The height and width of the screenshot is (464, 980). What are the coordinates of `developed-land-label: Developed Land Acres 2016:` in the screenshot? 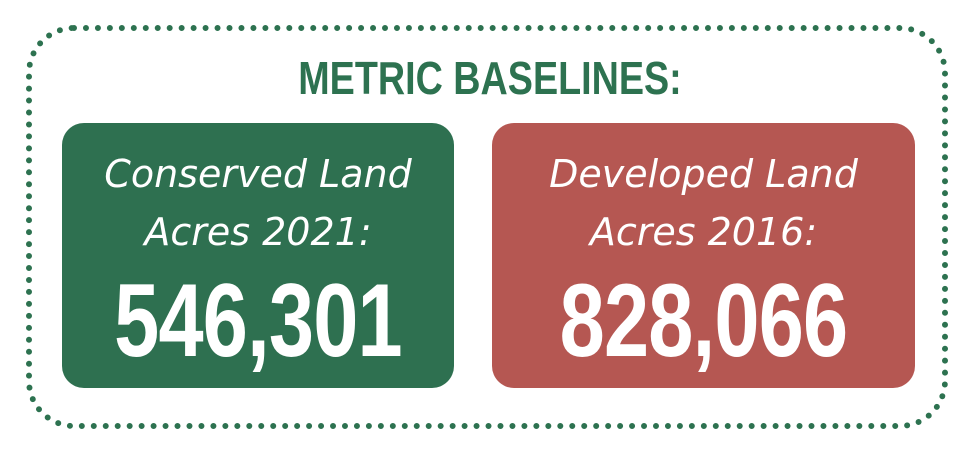 It's located at (703, 203).